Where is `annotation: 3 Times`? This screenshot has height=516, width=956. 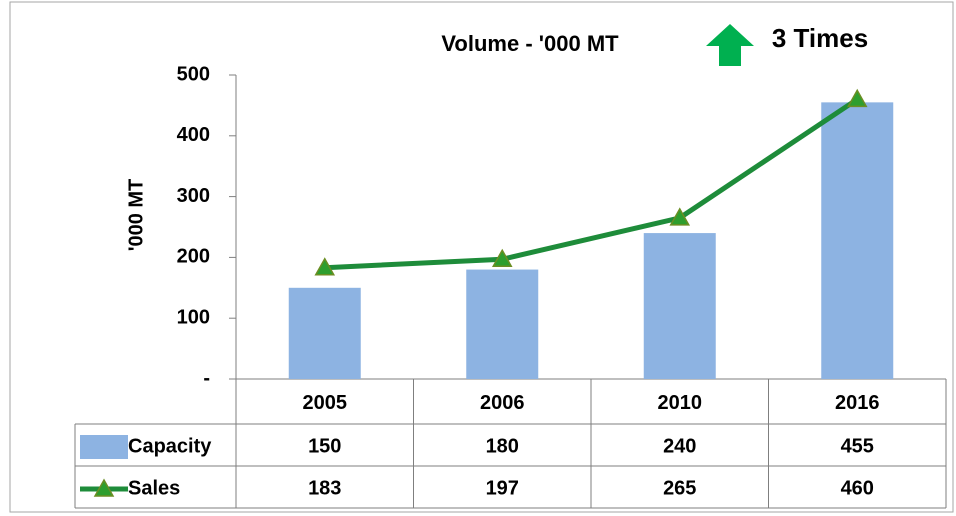 annotation: 3 Times is located at coordinates (820, 38).